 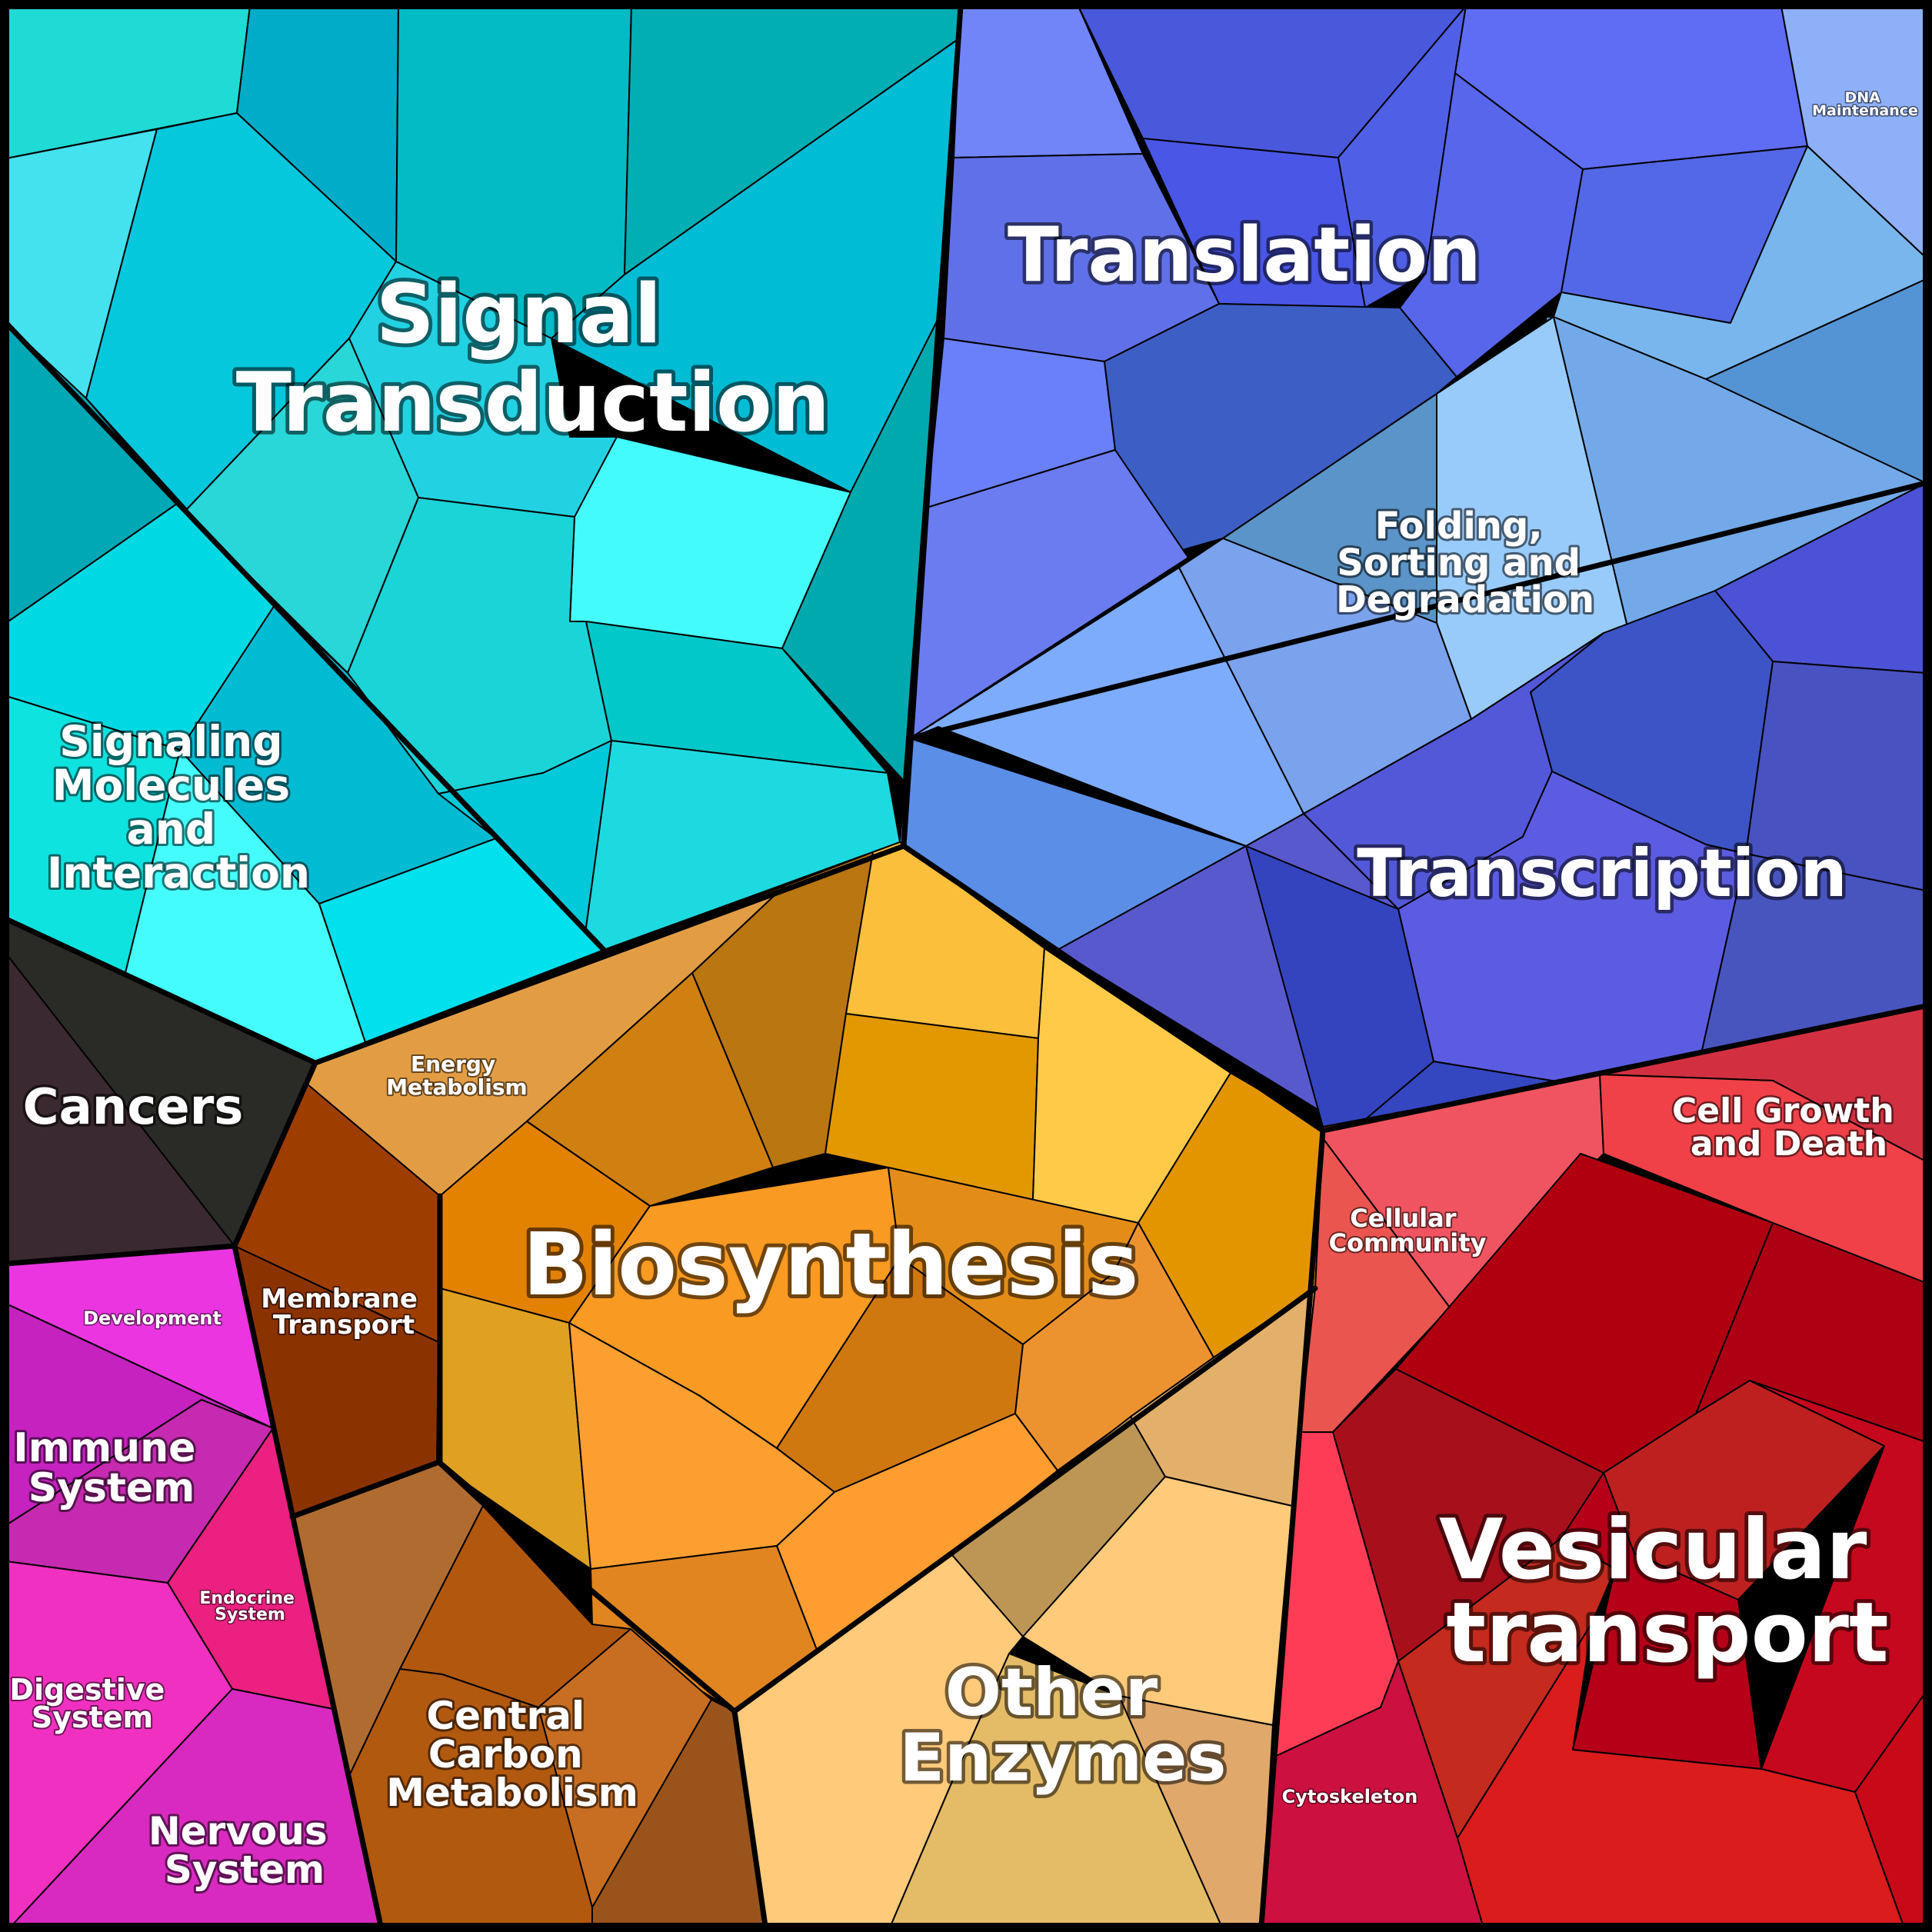 I want to click on label-signal-transduction: Signal Transduction, so click(x=533, y=358).